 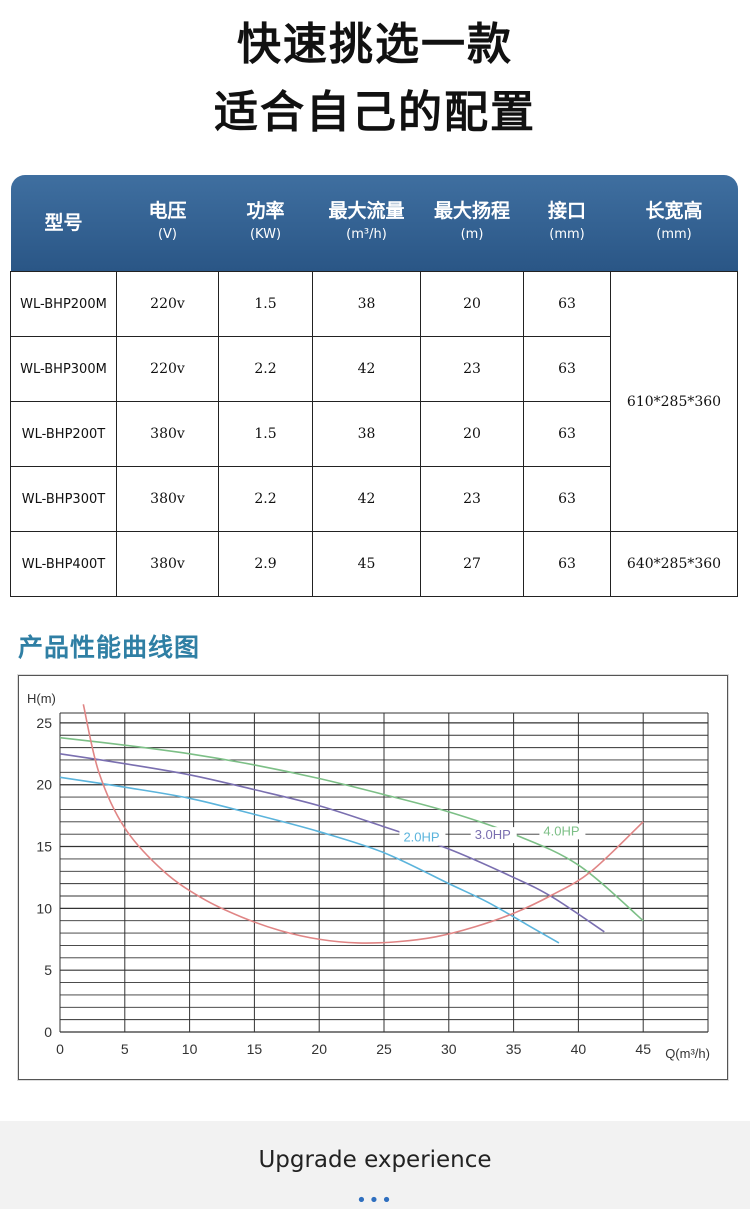 I want to click on table-row: WL-BHP300M 220v 2.2 42 23 63, so click(x=374, y=369).